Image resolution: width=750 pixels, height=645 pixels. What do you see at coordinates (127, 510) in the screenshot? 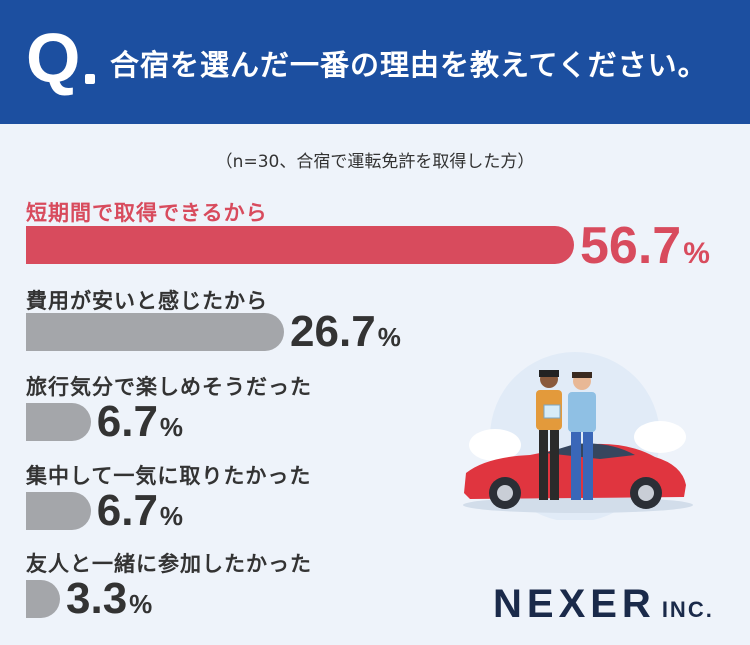
I see `bar-value-number-3: 6.7` at bounding box center [127, 510].